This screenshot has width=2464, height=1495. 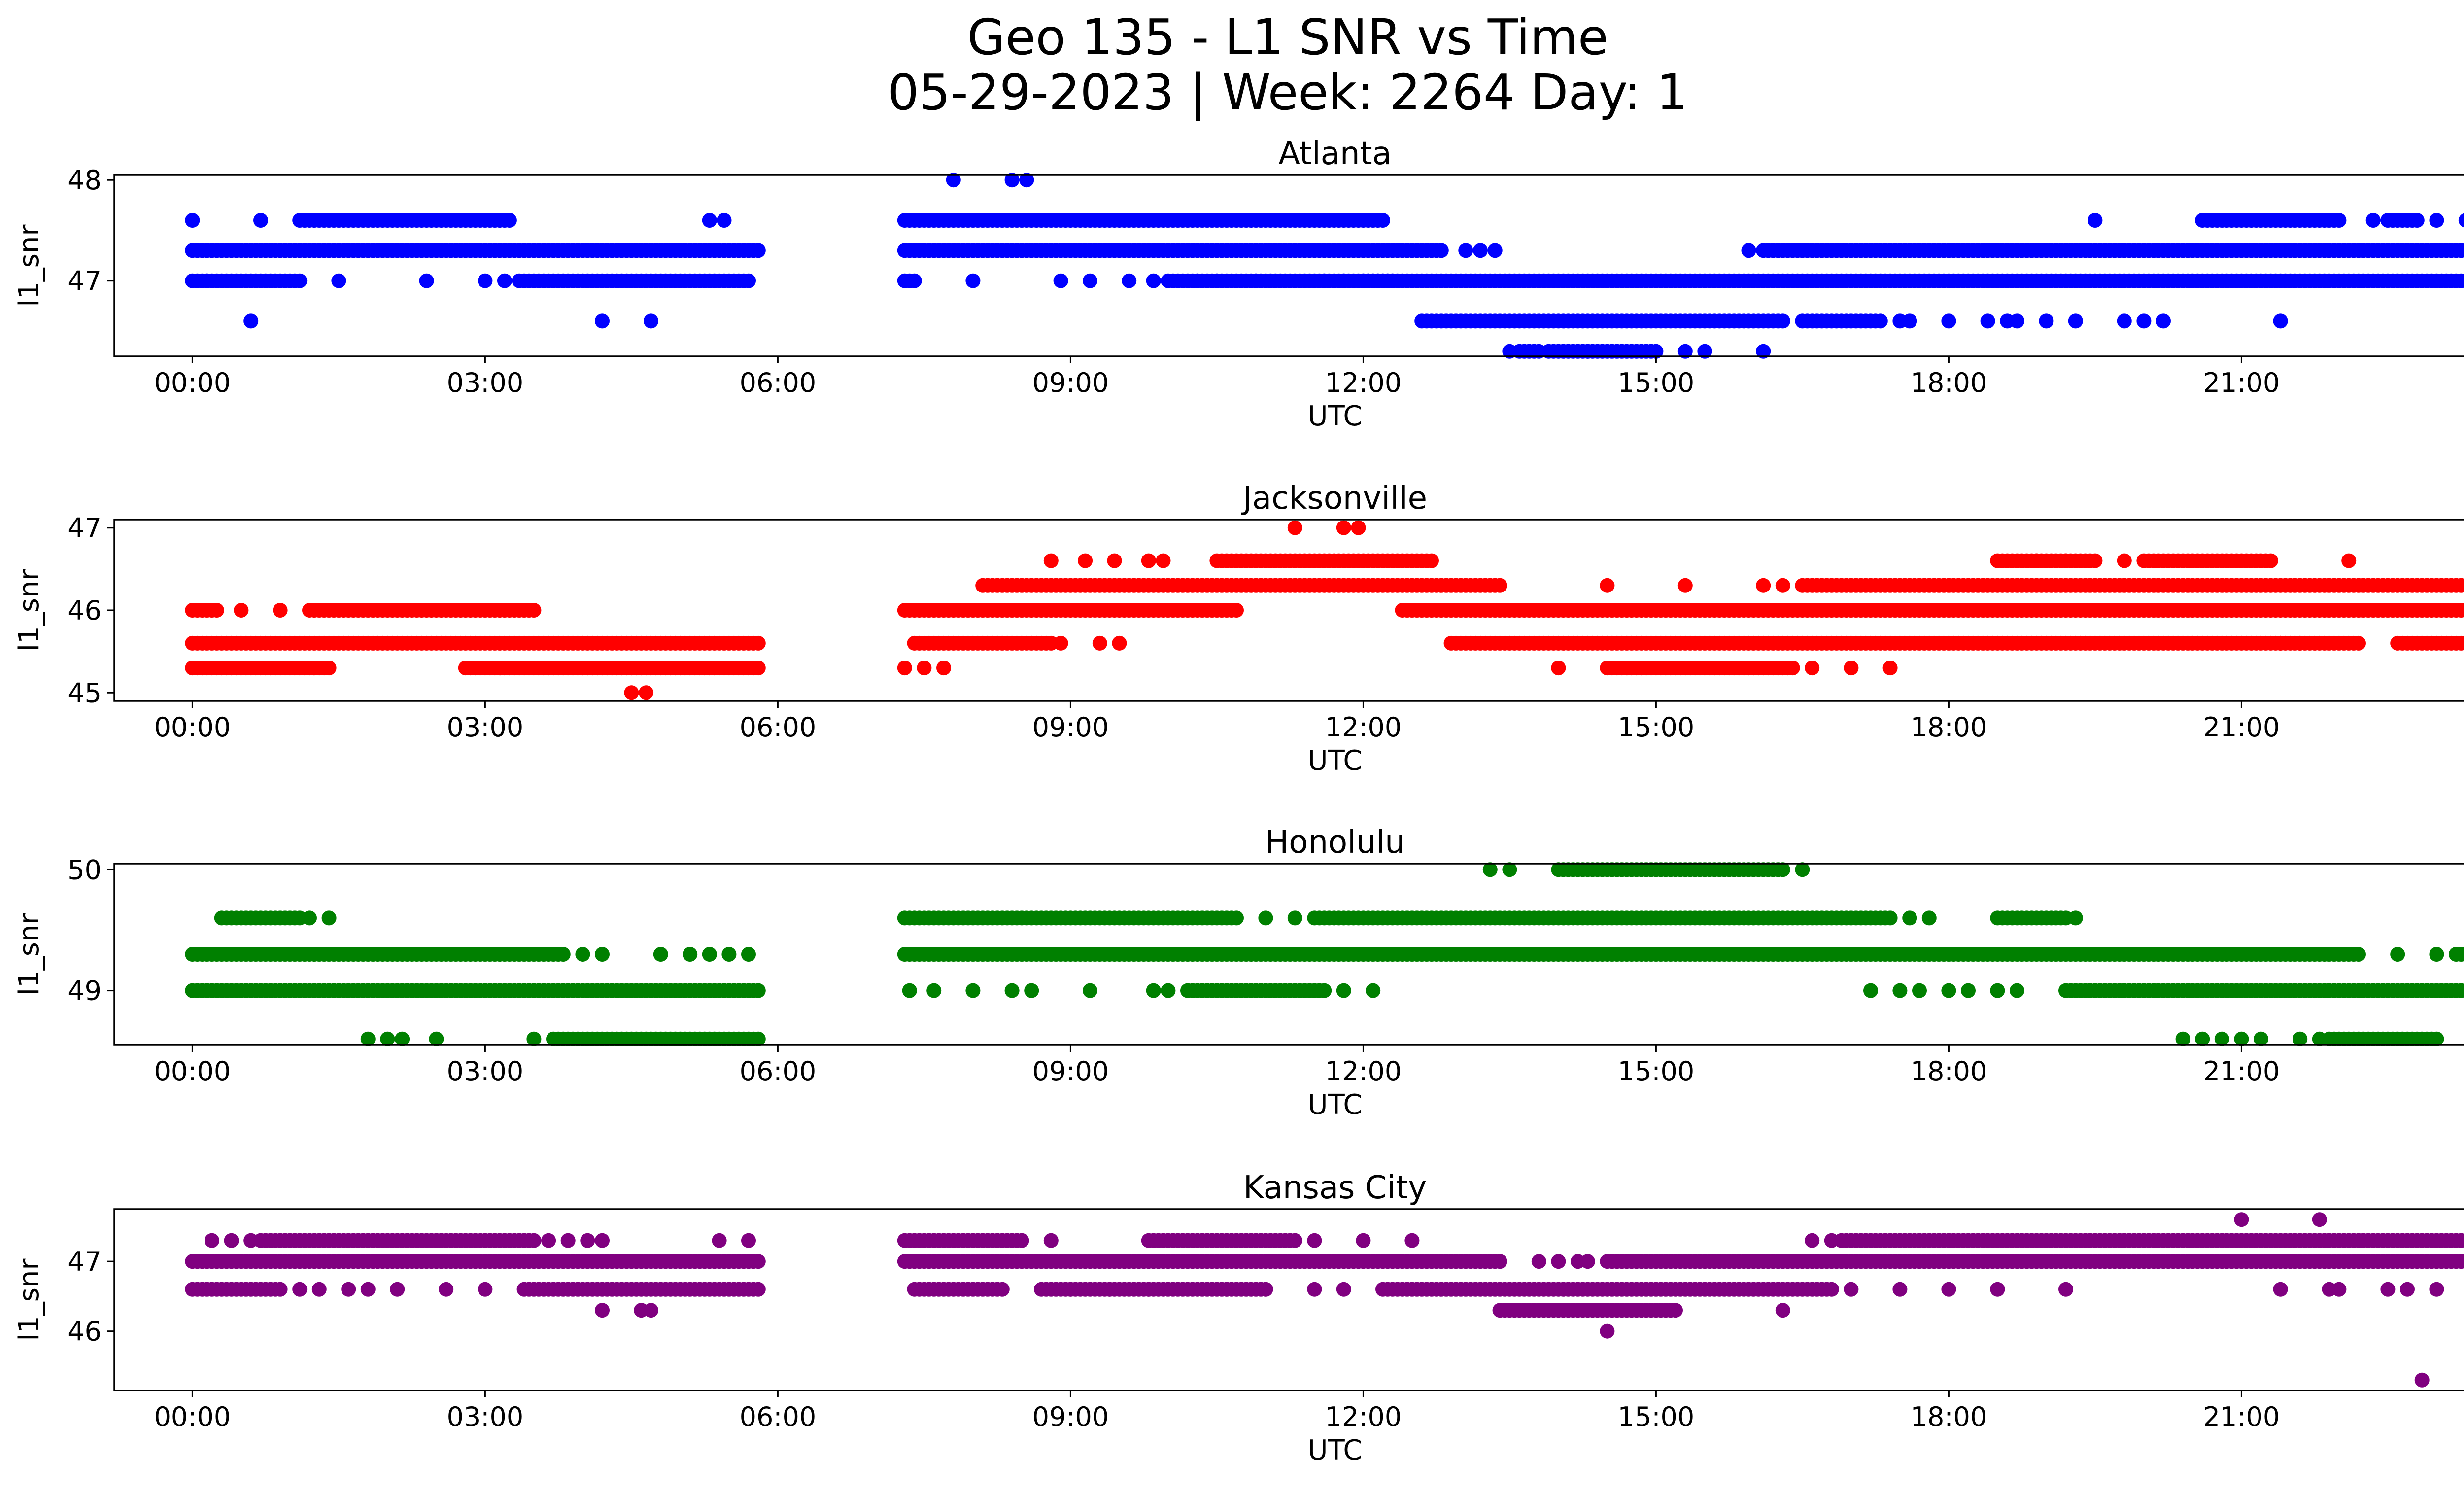 What do you see at coordinates (1335, 842) in the screenshot?
I see `panel-title: Honolulu` at bounding box center [1335, 842].